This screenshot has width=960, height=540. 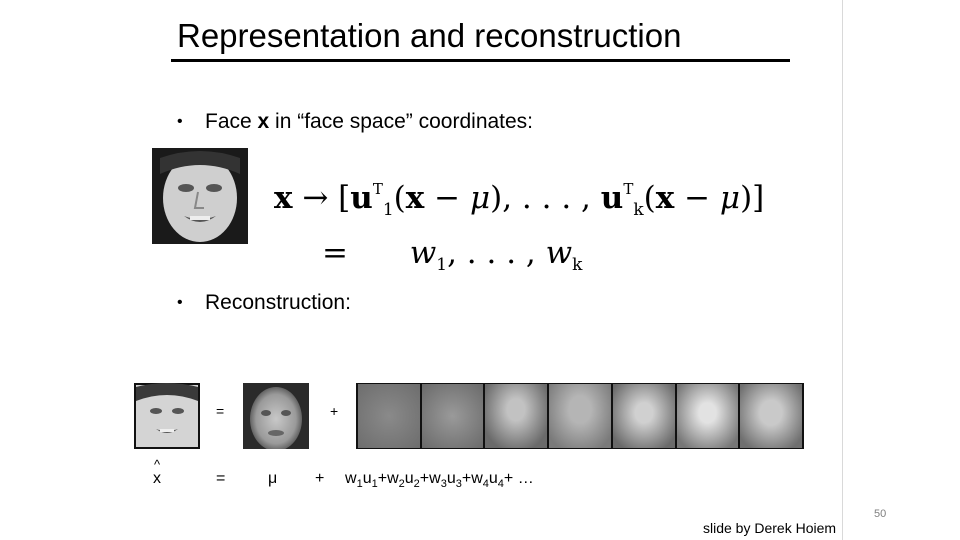 I want to click on term1-u: u, so click(x=367, y=478).